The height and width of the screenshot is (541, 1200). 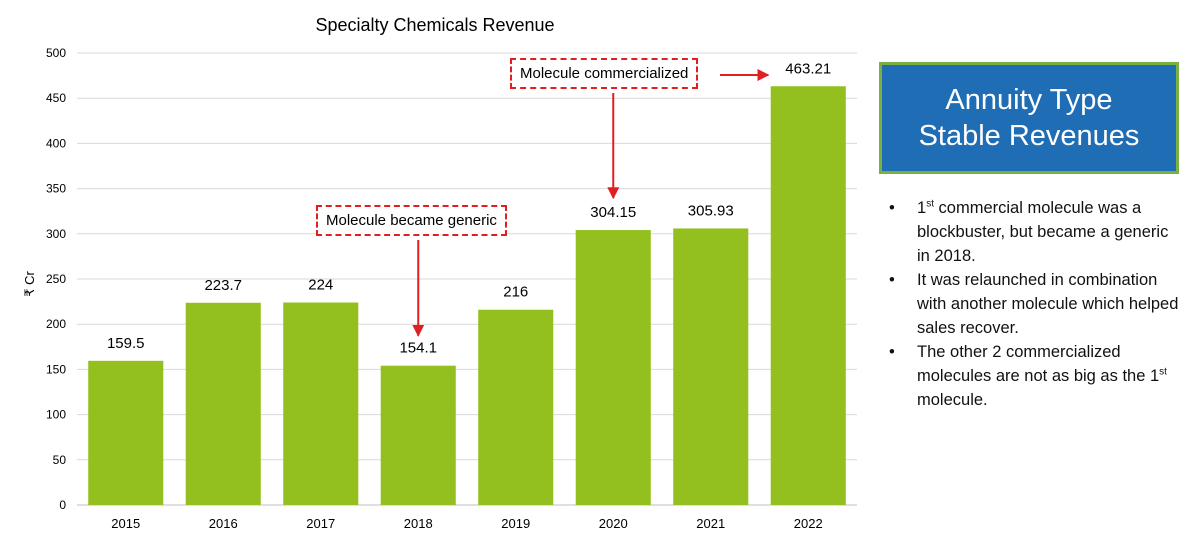 I want to click on x-tick-label: 2015, so click(x=125, y=523).